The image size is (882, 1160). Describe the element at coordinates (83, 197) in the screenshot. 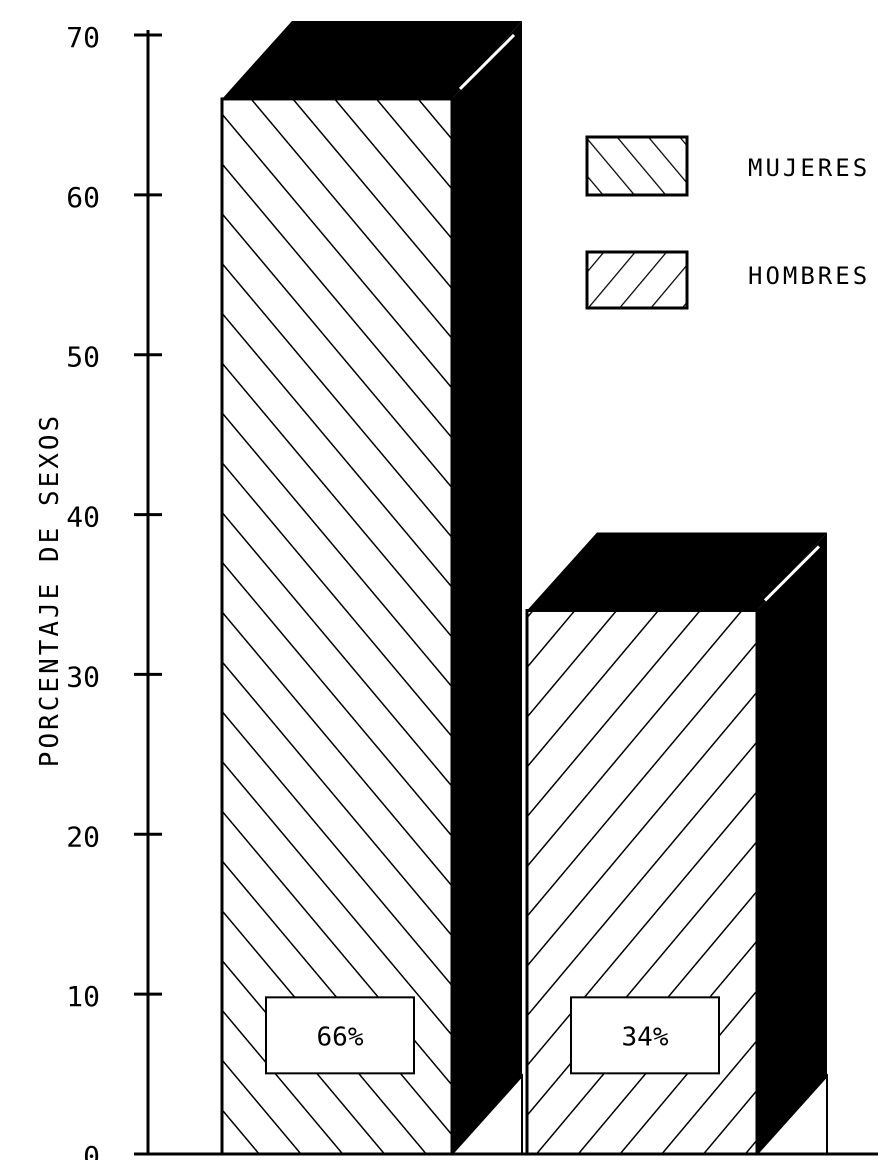

I see `y-tick-label: 60` at that location.